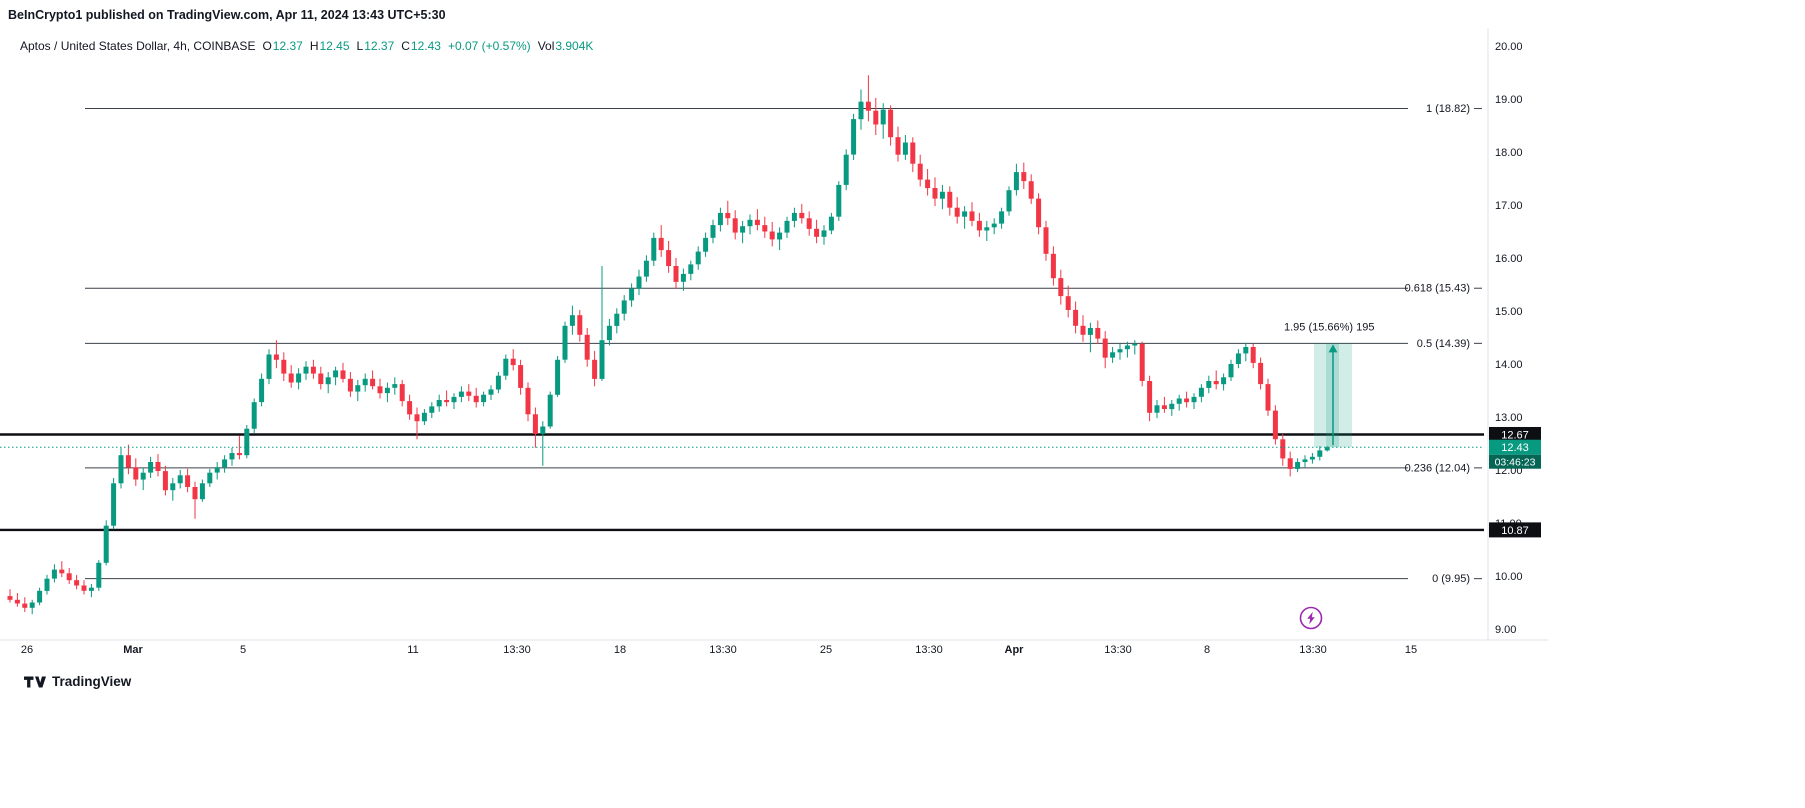 Image resolution: width=1805 pixels, height=808 pixels. I want to click on legend-low-group: L12.37, so click(376, 46).